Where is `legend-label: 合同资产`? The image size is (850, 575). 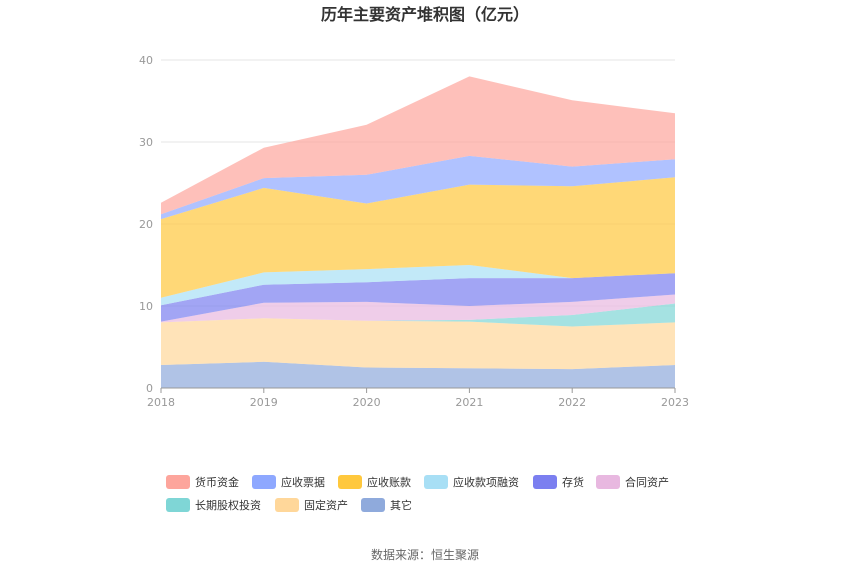
legend-label: 合同资产 is located at coordinates (647, 482).